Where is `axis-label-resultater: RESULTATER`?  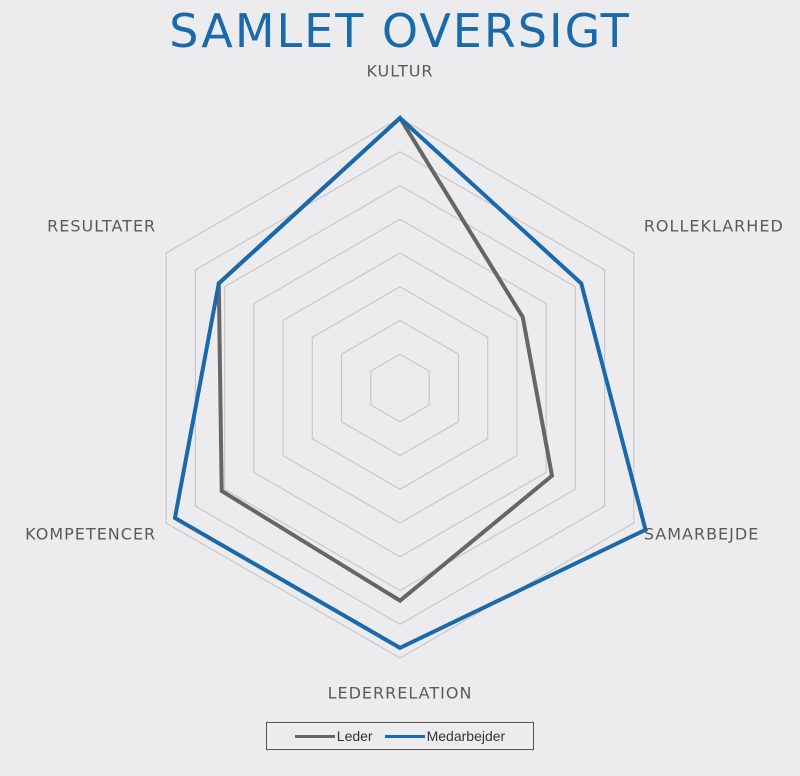
axis-label-resultater: RESULTATER is located at coordinates (101, 226).